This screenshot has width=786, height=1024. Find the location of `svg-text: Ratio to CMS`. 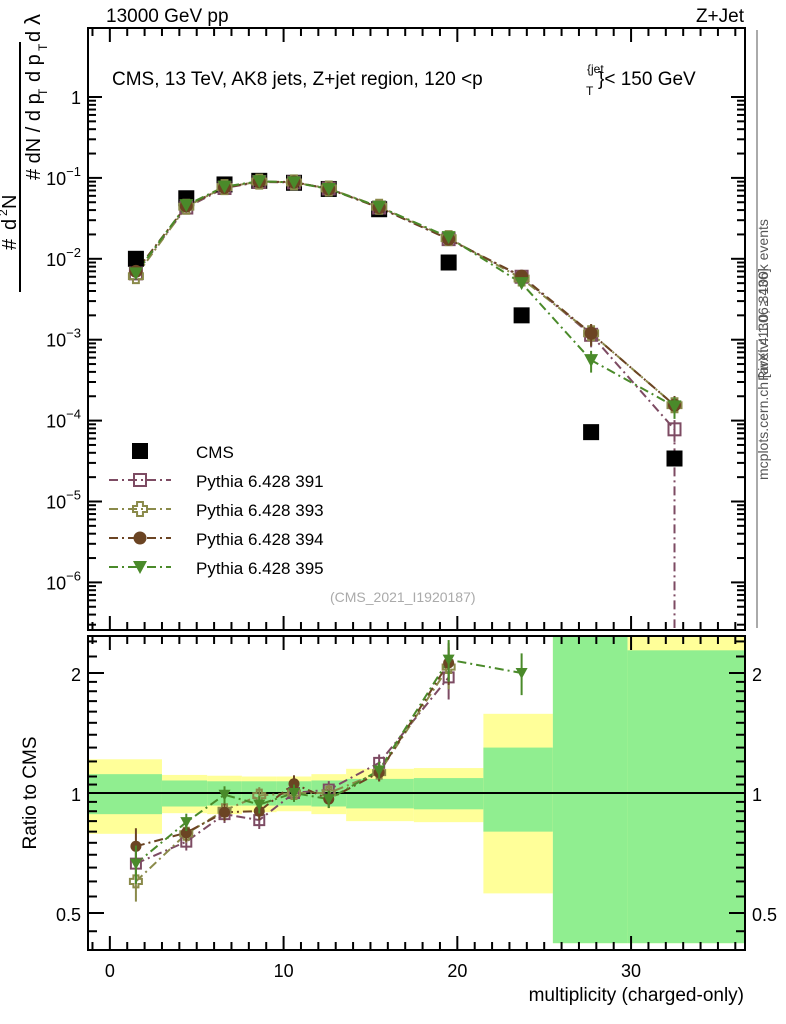

svg-text: Ratio to CMS is located at coordinates (30, 793).